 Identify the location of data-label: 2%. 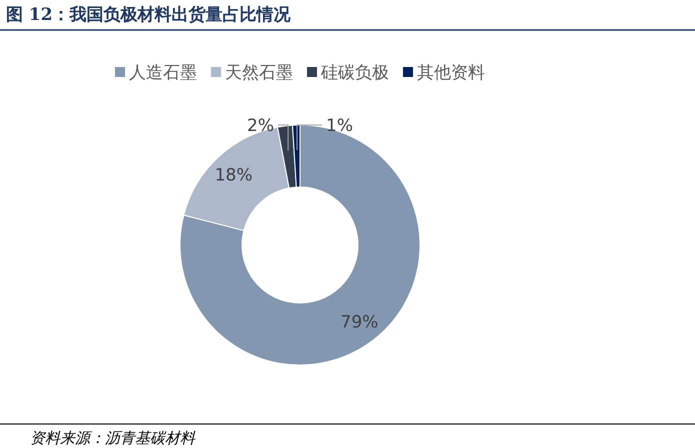
(260, 126).